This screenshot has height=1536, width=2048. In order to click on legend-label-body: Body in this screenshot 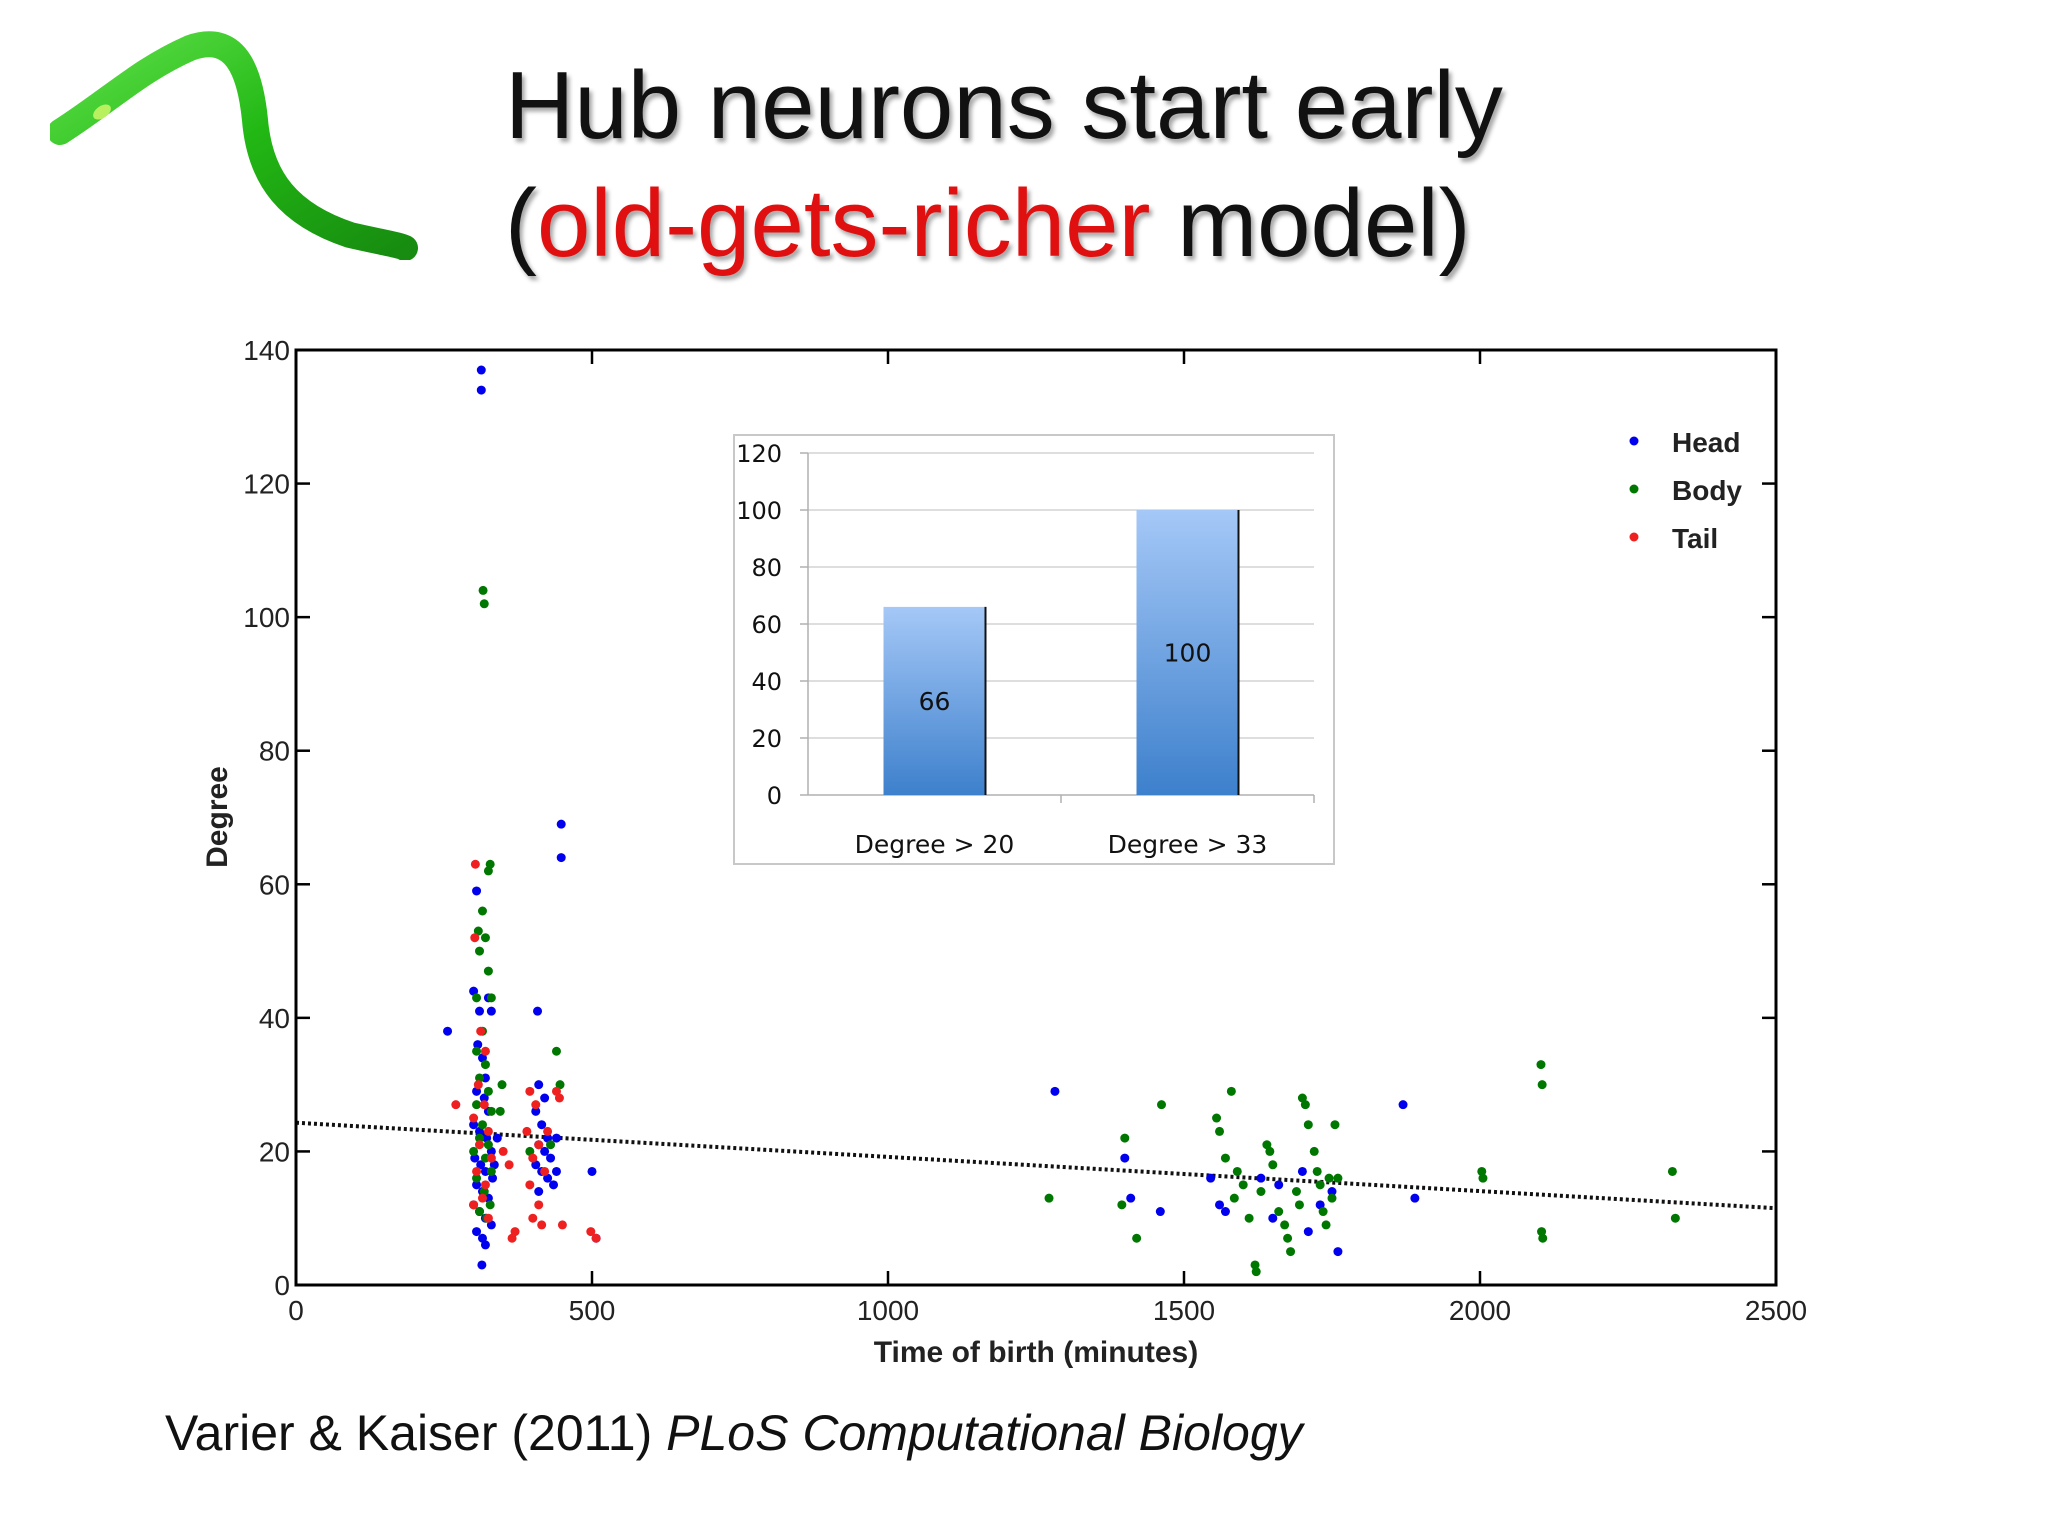, I will do `click(1707, 490)`.